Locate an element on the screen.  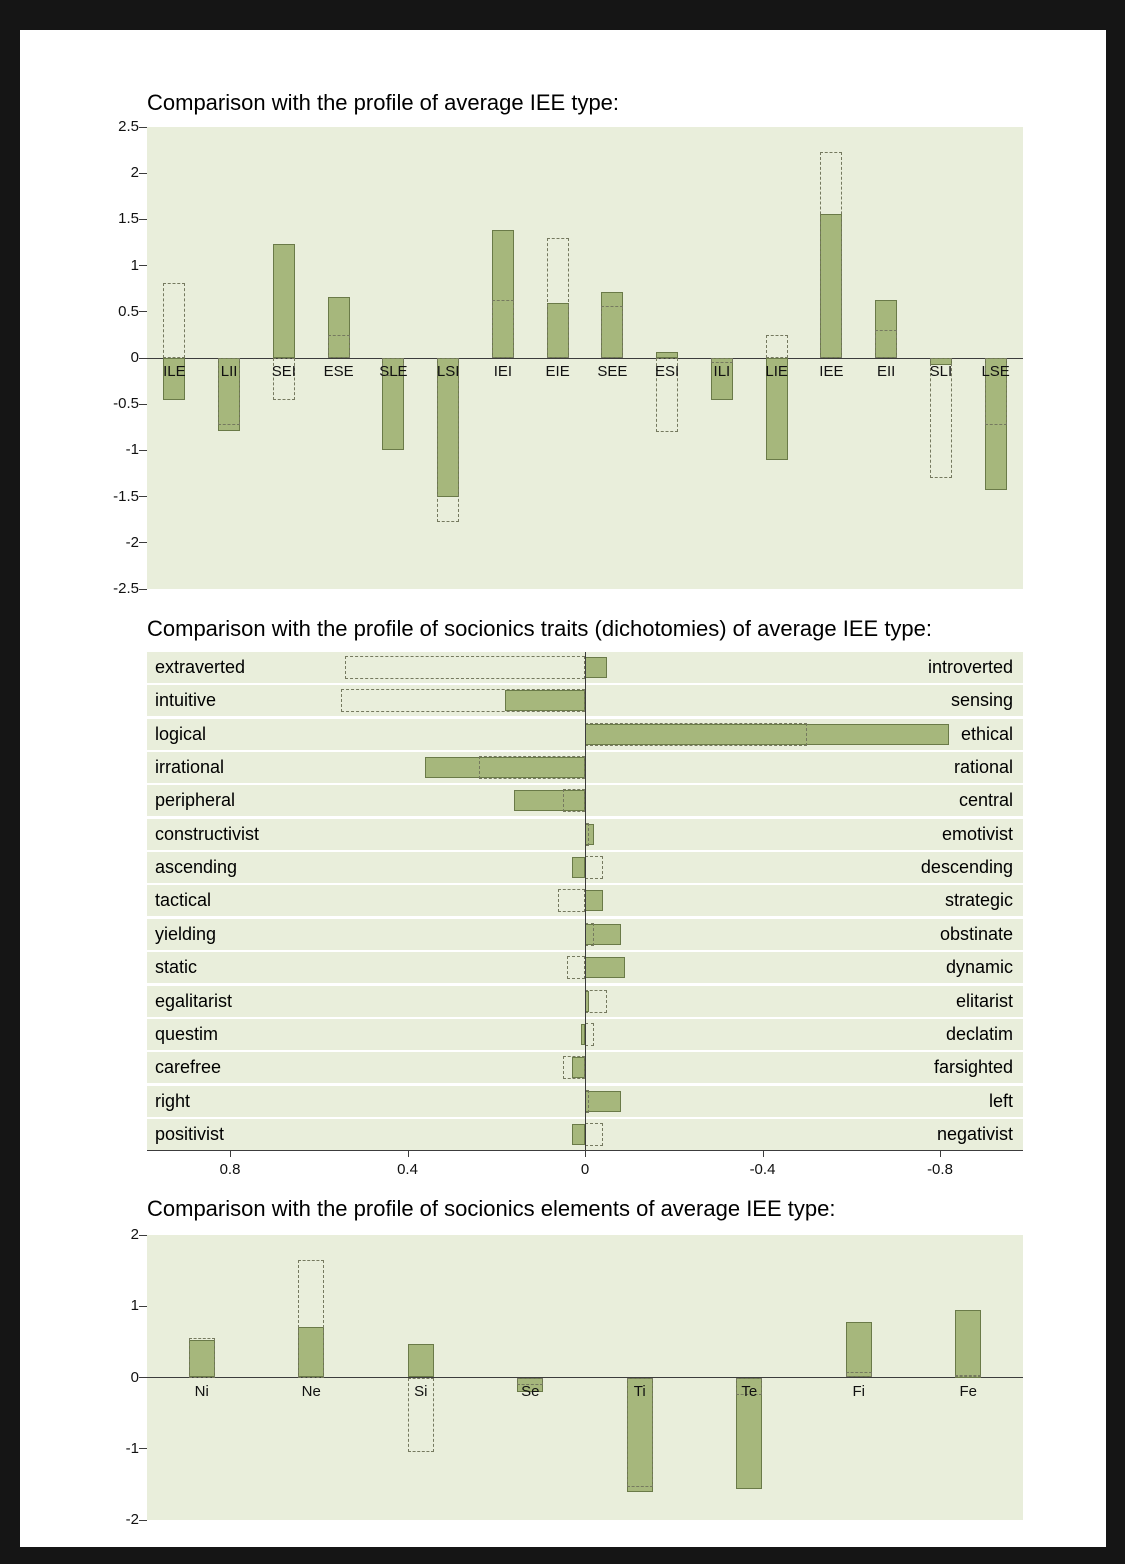
chart2-zero-line is located at coordinates (585, 905).